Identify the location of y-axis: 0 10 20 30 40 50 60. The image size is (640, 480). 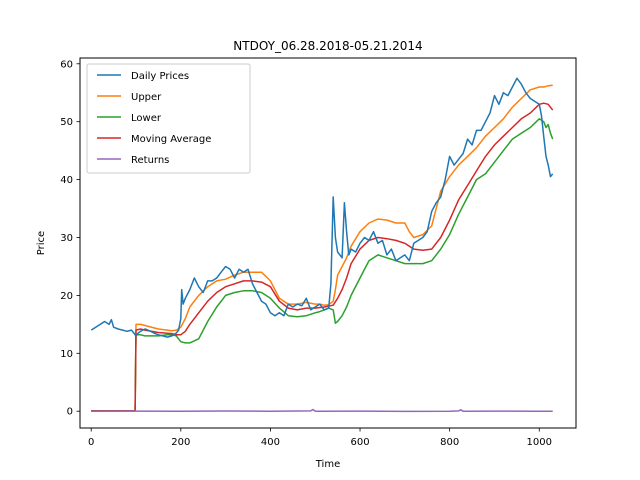
(70, 238).